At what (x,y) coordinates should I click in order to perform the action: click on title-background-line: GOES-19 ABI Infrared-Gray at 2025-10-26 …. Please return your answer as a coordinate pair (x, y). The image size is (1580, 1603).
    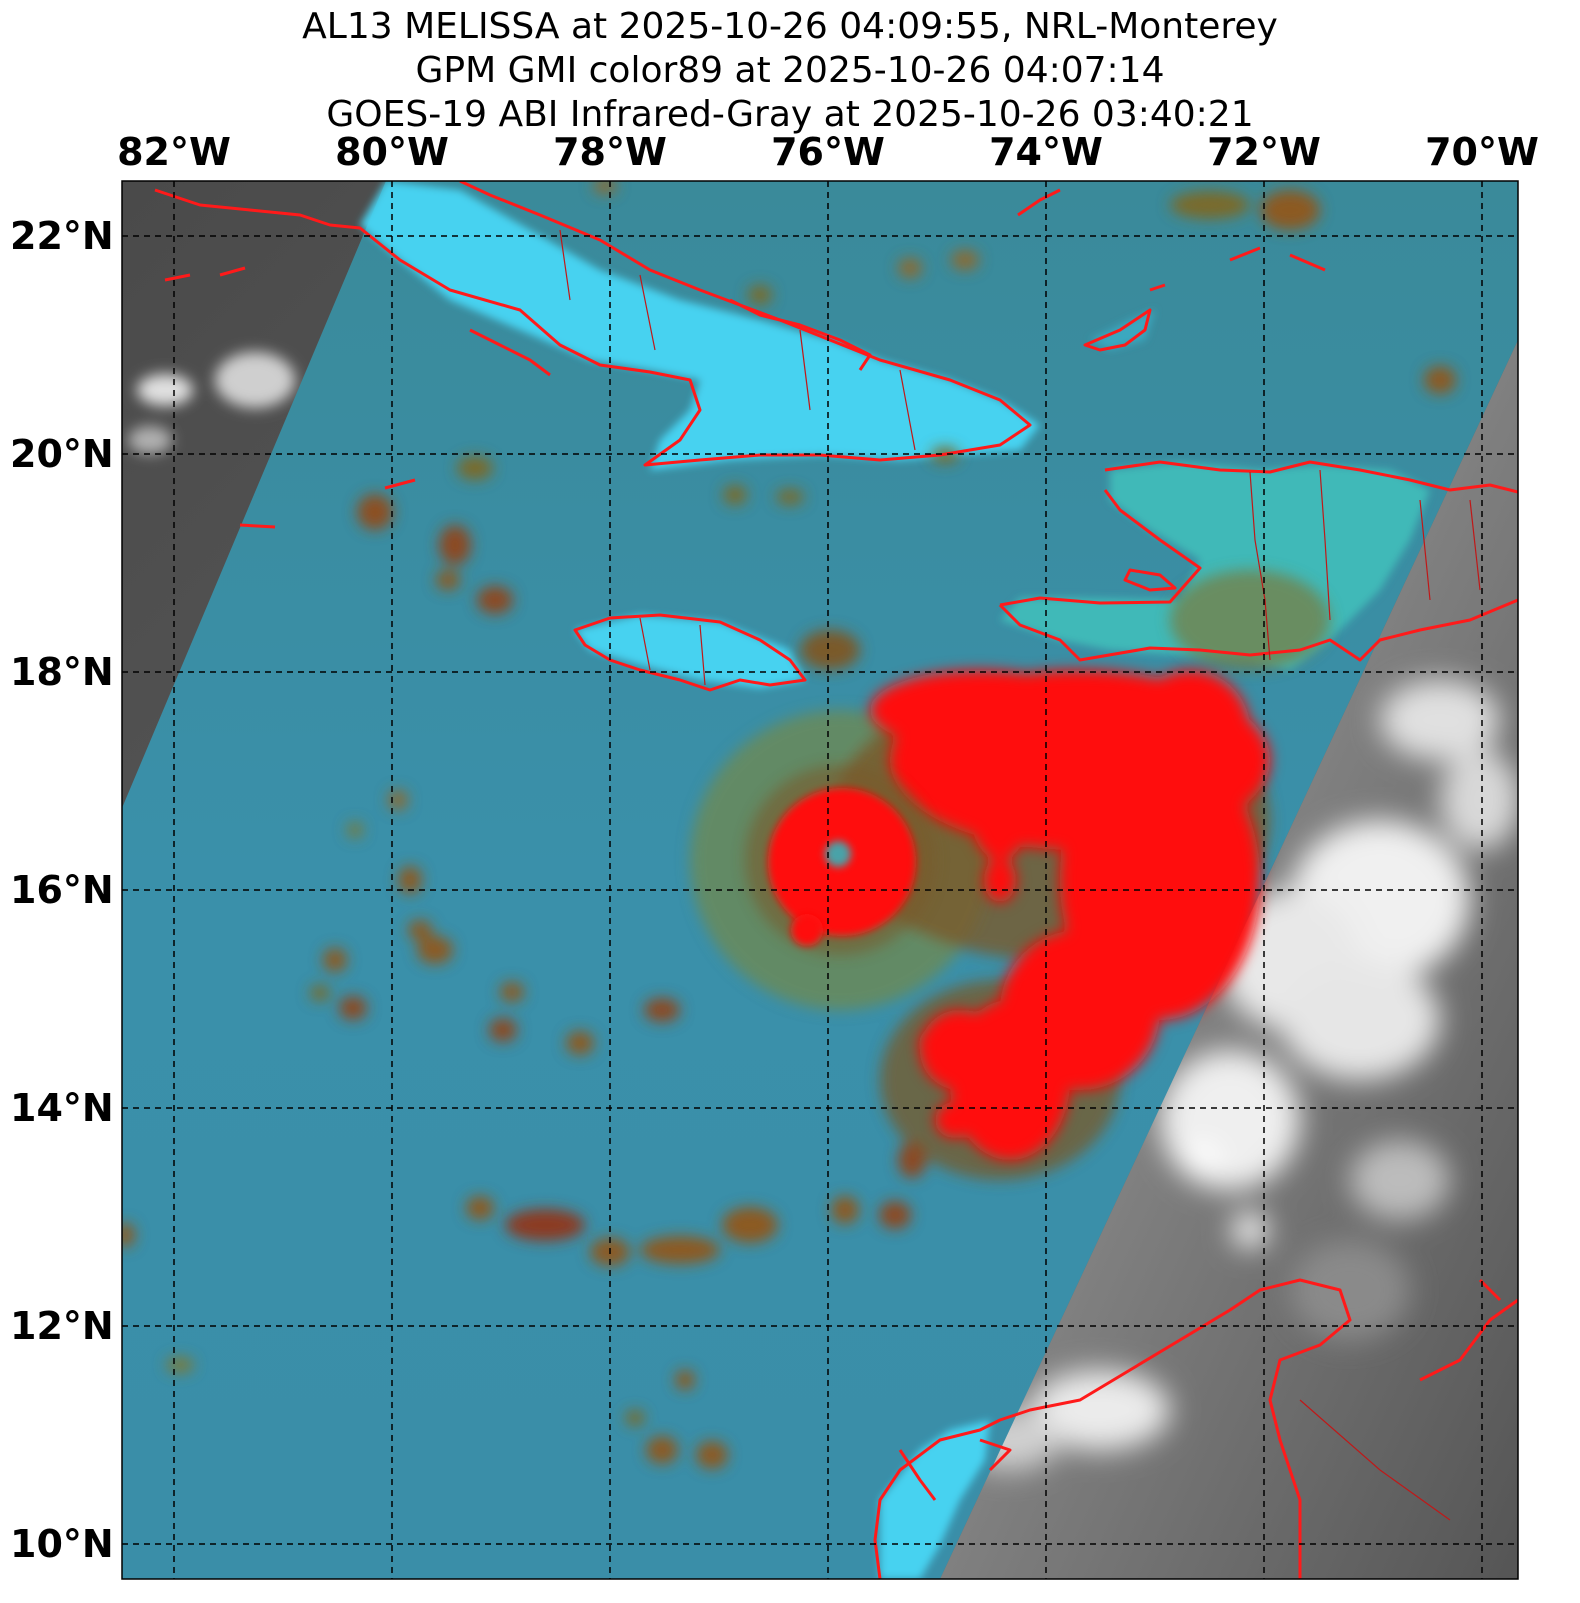
    Looking at the image, I should click on (790, 114).